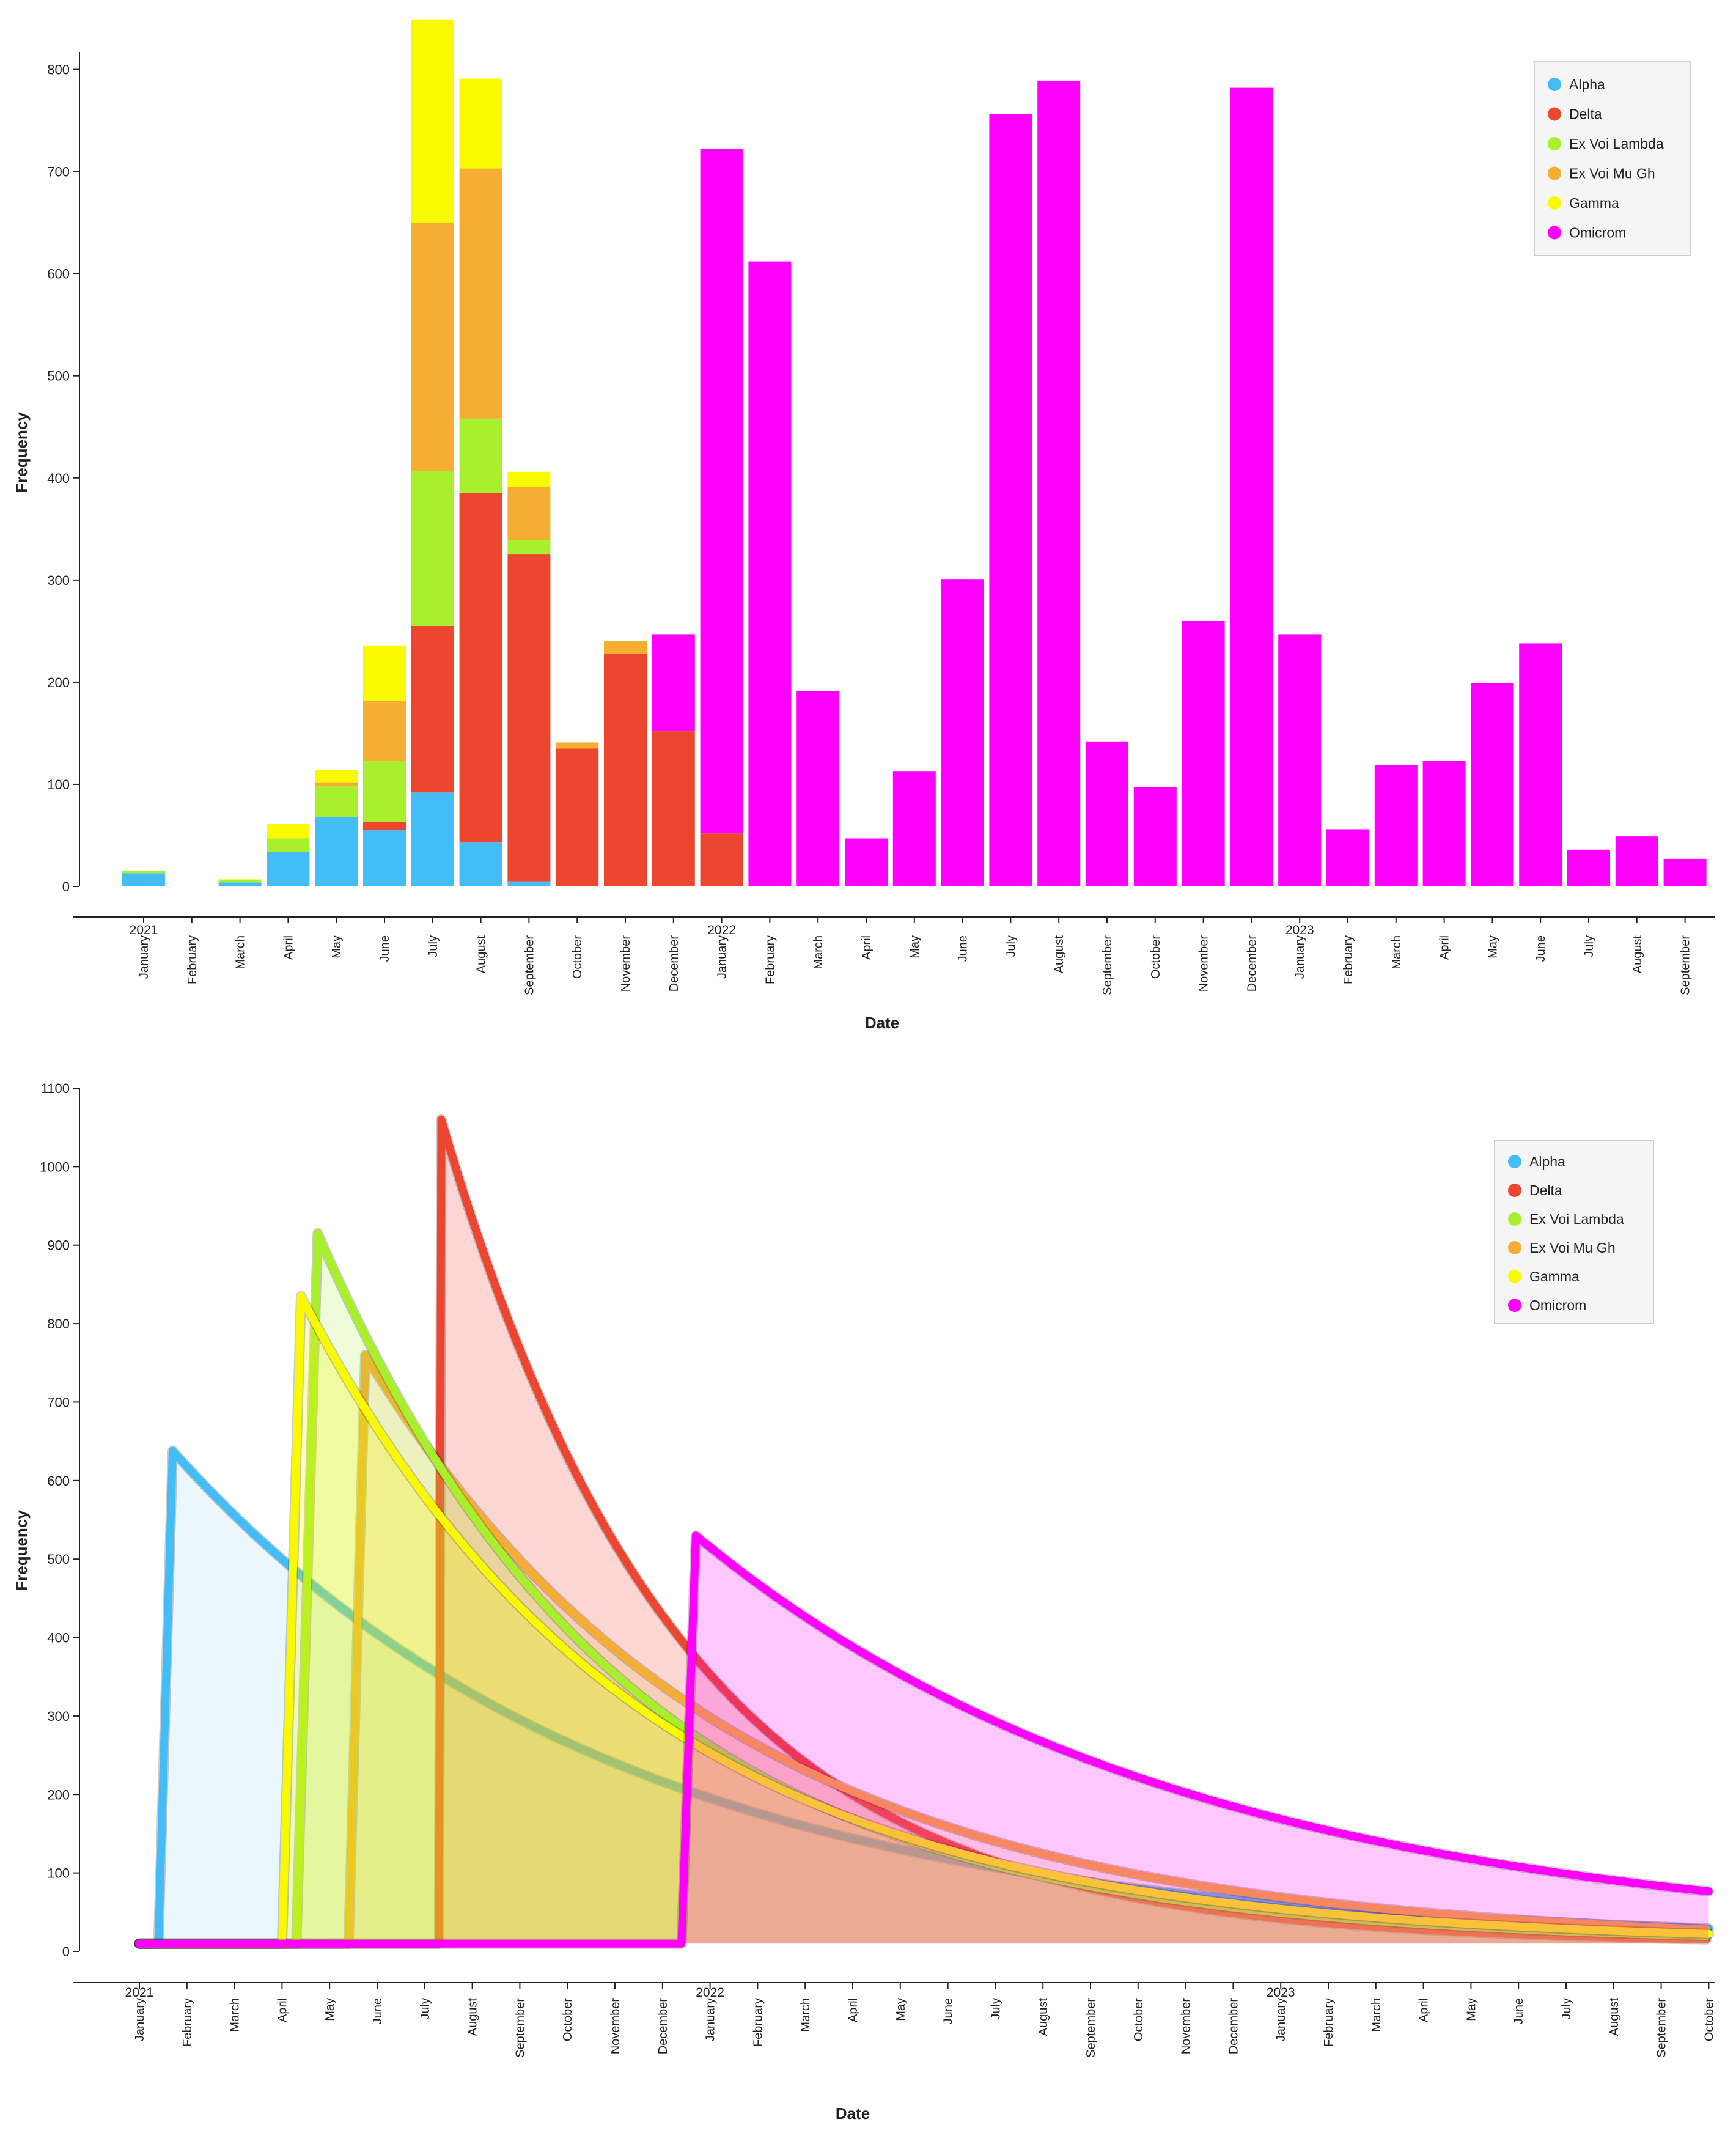 This screenshot has height=2133, width=1736. Describe the element at coordinates (55, 1088) in the screenshot. I see `y-tick-label: 1100` at that location.